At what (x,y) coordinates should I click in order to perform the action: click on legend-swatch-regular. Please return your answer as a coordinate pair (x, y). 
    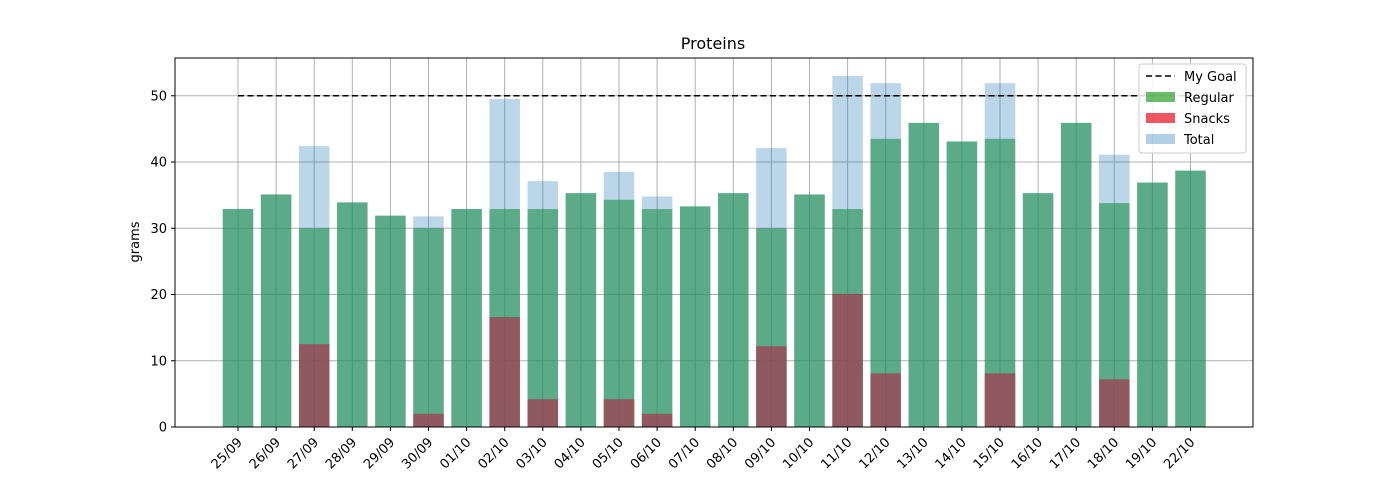
    Looking at the image, I should click on (1160, 97).